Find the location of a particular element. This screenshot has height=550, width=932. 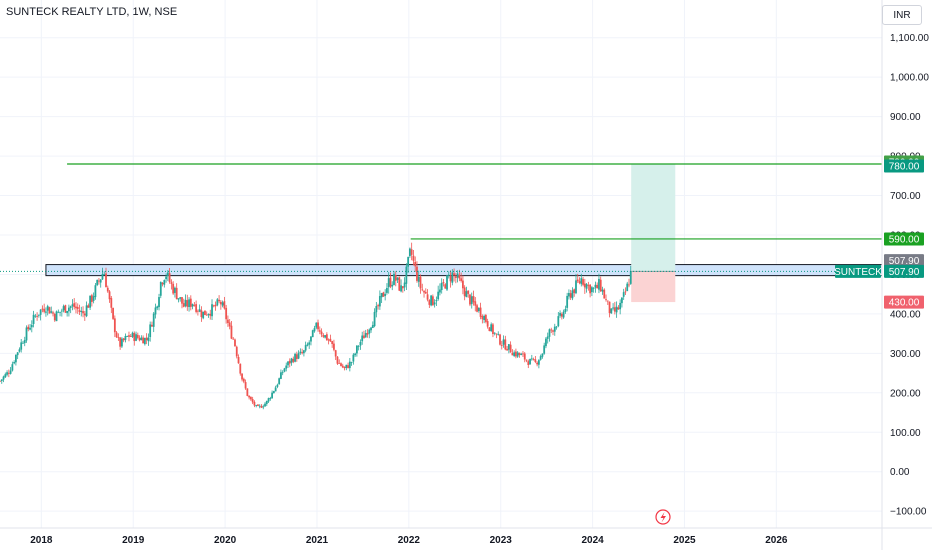

events-layer is located at coordinates (663, 517).